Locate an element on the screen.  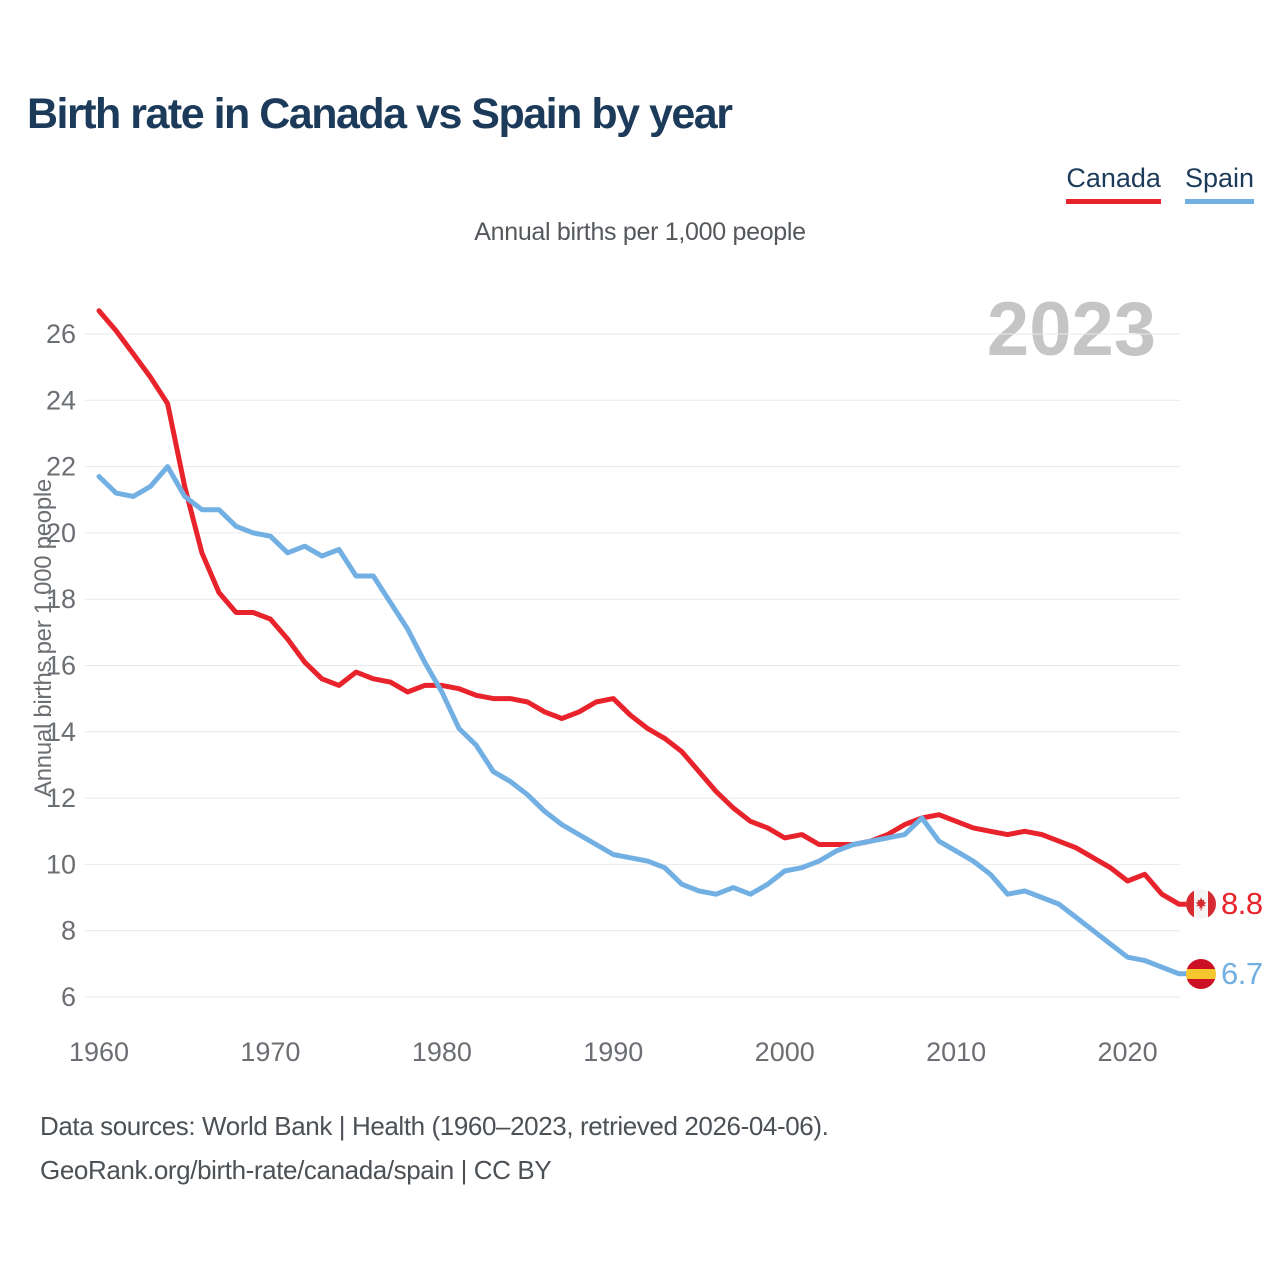
x-tick-label: 2000 is located at coordinates (785, 1052).